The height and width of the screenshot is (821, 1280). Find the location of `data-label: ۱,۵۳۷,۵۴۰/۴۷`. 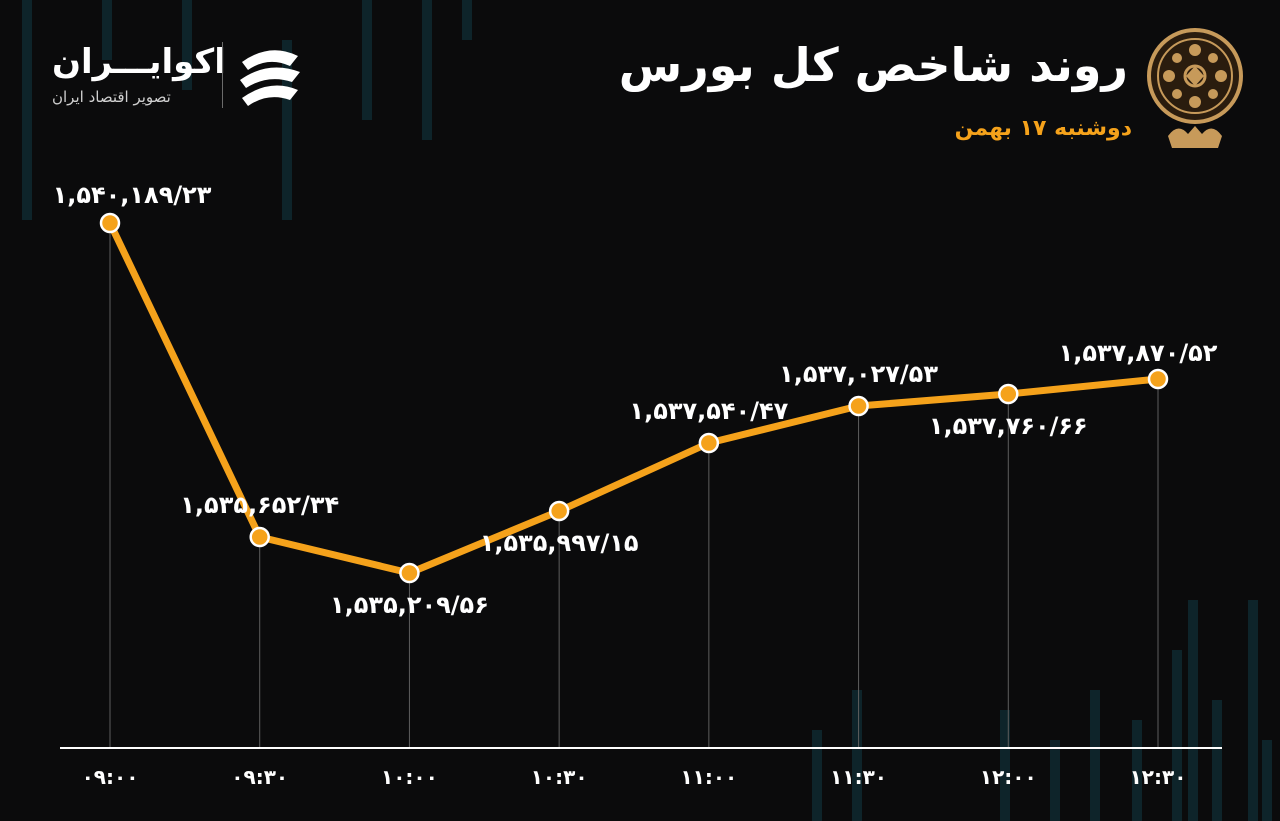

data-label: ۱,۵۳۷,۵۴۰/۴۷ is located at coordinates (708, 411).